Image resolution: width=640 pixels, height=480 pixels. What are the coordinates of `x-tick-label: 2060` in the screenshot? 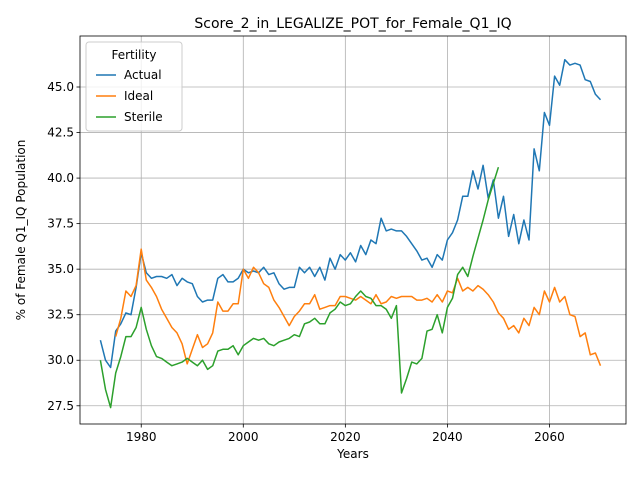 It's located at (549, 437).